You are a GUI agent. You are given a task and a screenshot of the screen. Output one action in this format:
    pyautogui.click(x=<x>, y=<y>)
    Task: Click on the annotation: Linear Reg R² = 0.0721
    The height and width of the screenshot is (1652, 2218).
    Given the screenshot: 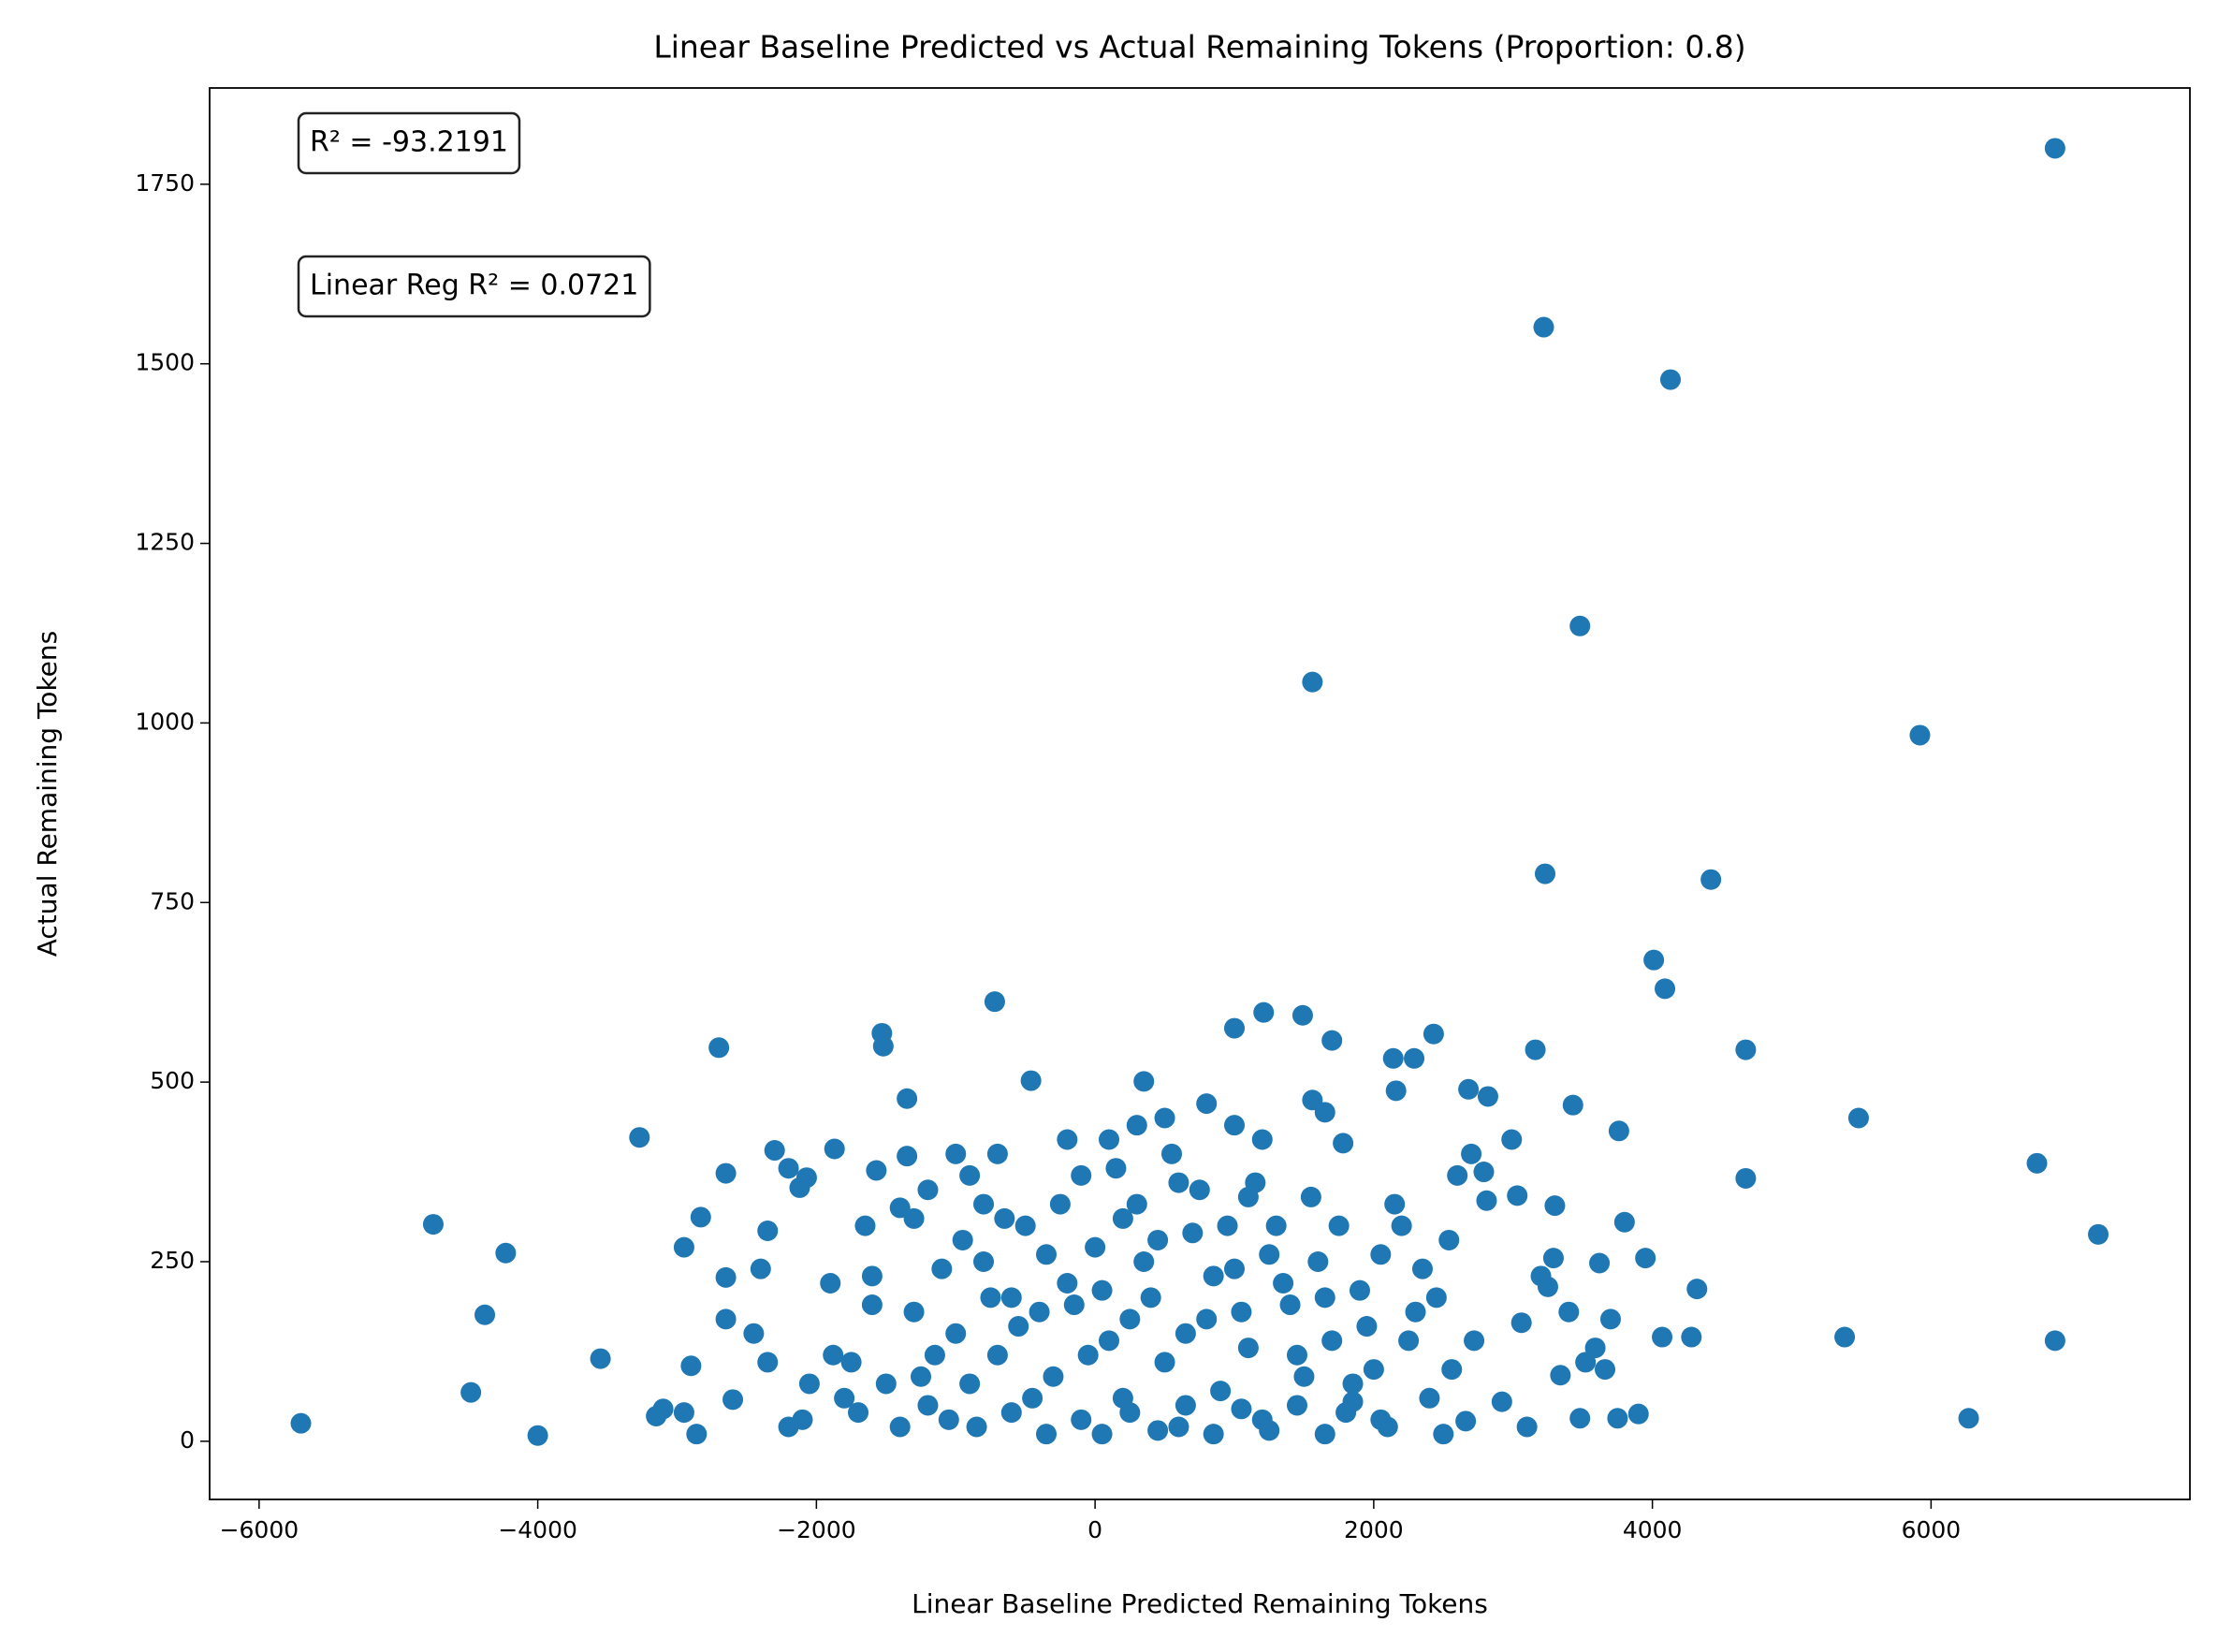 What is the action you would take?
    pyautogui.click(x=474, y=286)
    